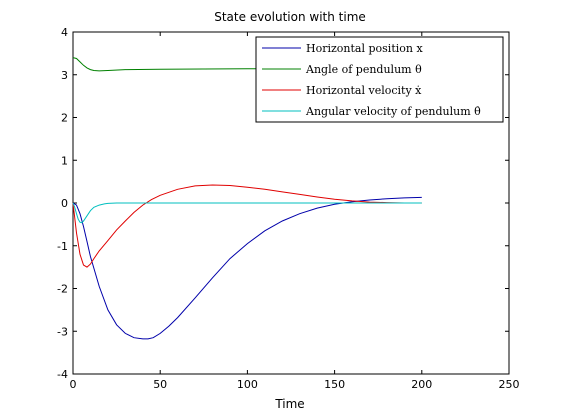 The height and width of the screenshot is (420, 561). What do you see at coordinates (62, 246) in the screenshot?
I see `y-tick-label: -1` at bounding box center [62, 246].